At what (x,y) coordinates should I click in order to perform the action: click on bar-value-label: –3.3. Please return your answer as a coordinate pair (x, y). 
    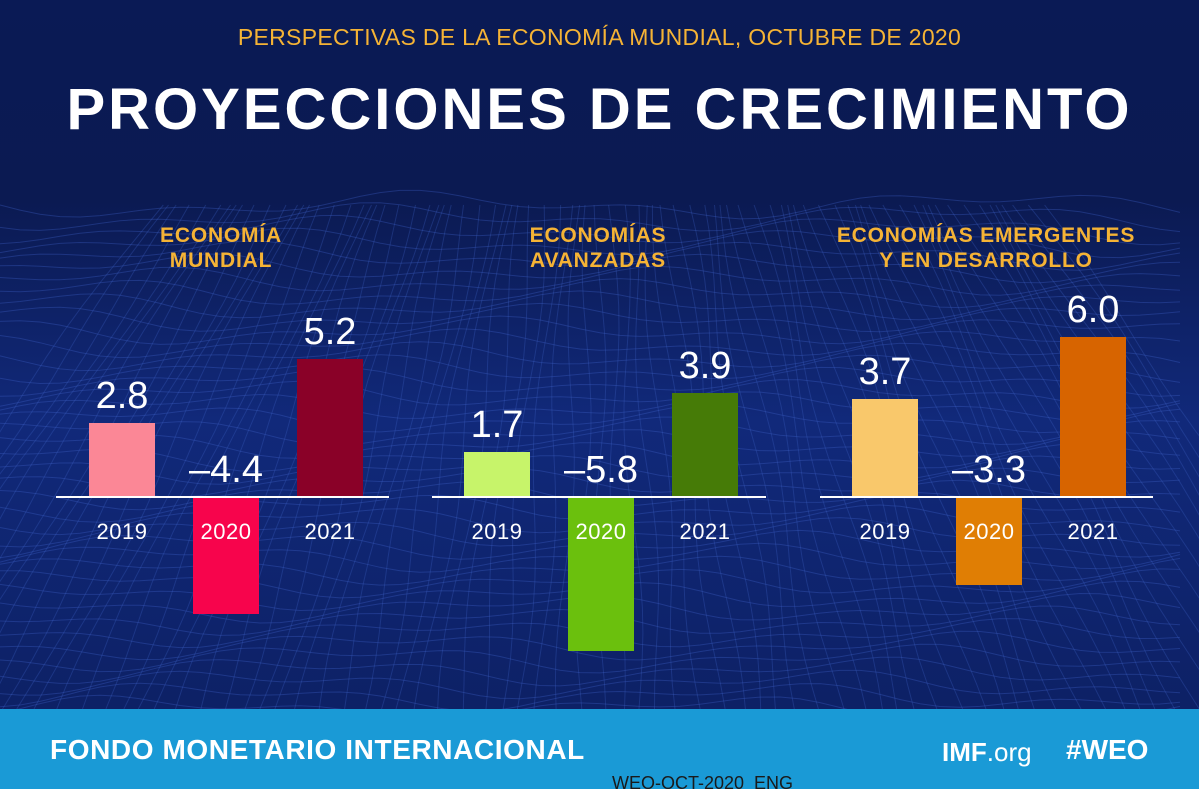
    Looking at the image, I should click on (989, 470).